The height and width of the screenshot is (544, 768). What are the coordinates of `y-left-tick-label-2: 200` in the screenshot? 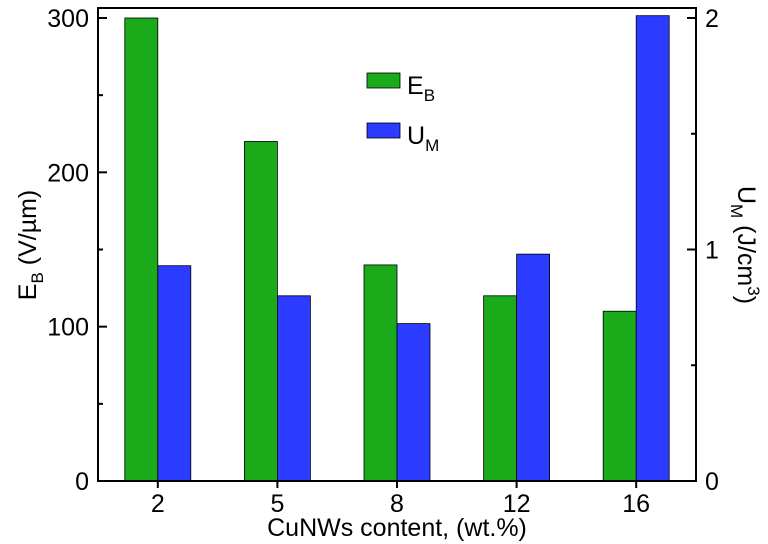 It's located at (68, 173).